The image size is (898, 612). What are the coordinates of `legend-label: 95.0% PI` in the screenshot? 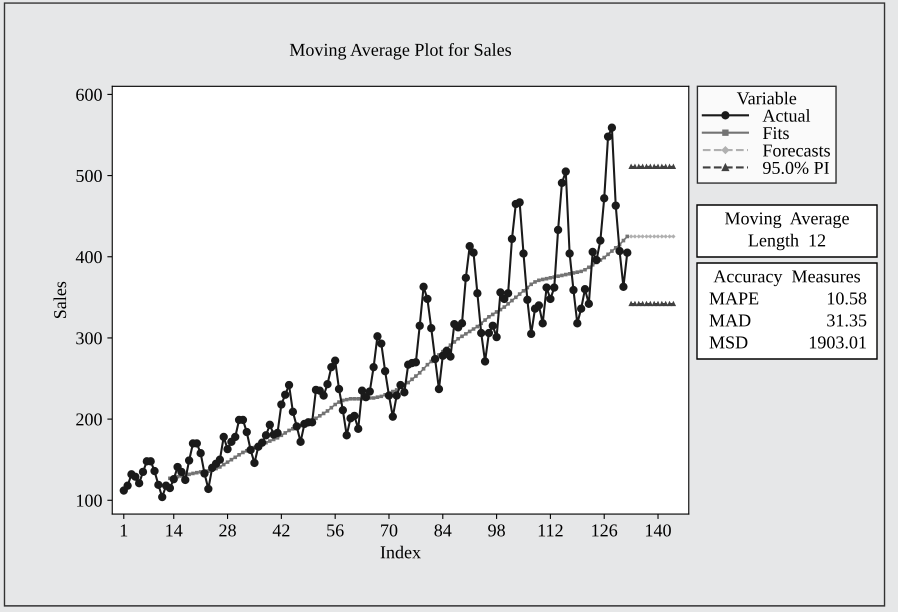 It's located at (795, 168).